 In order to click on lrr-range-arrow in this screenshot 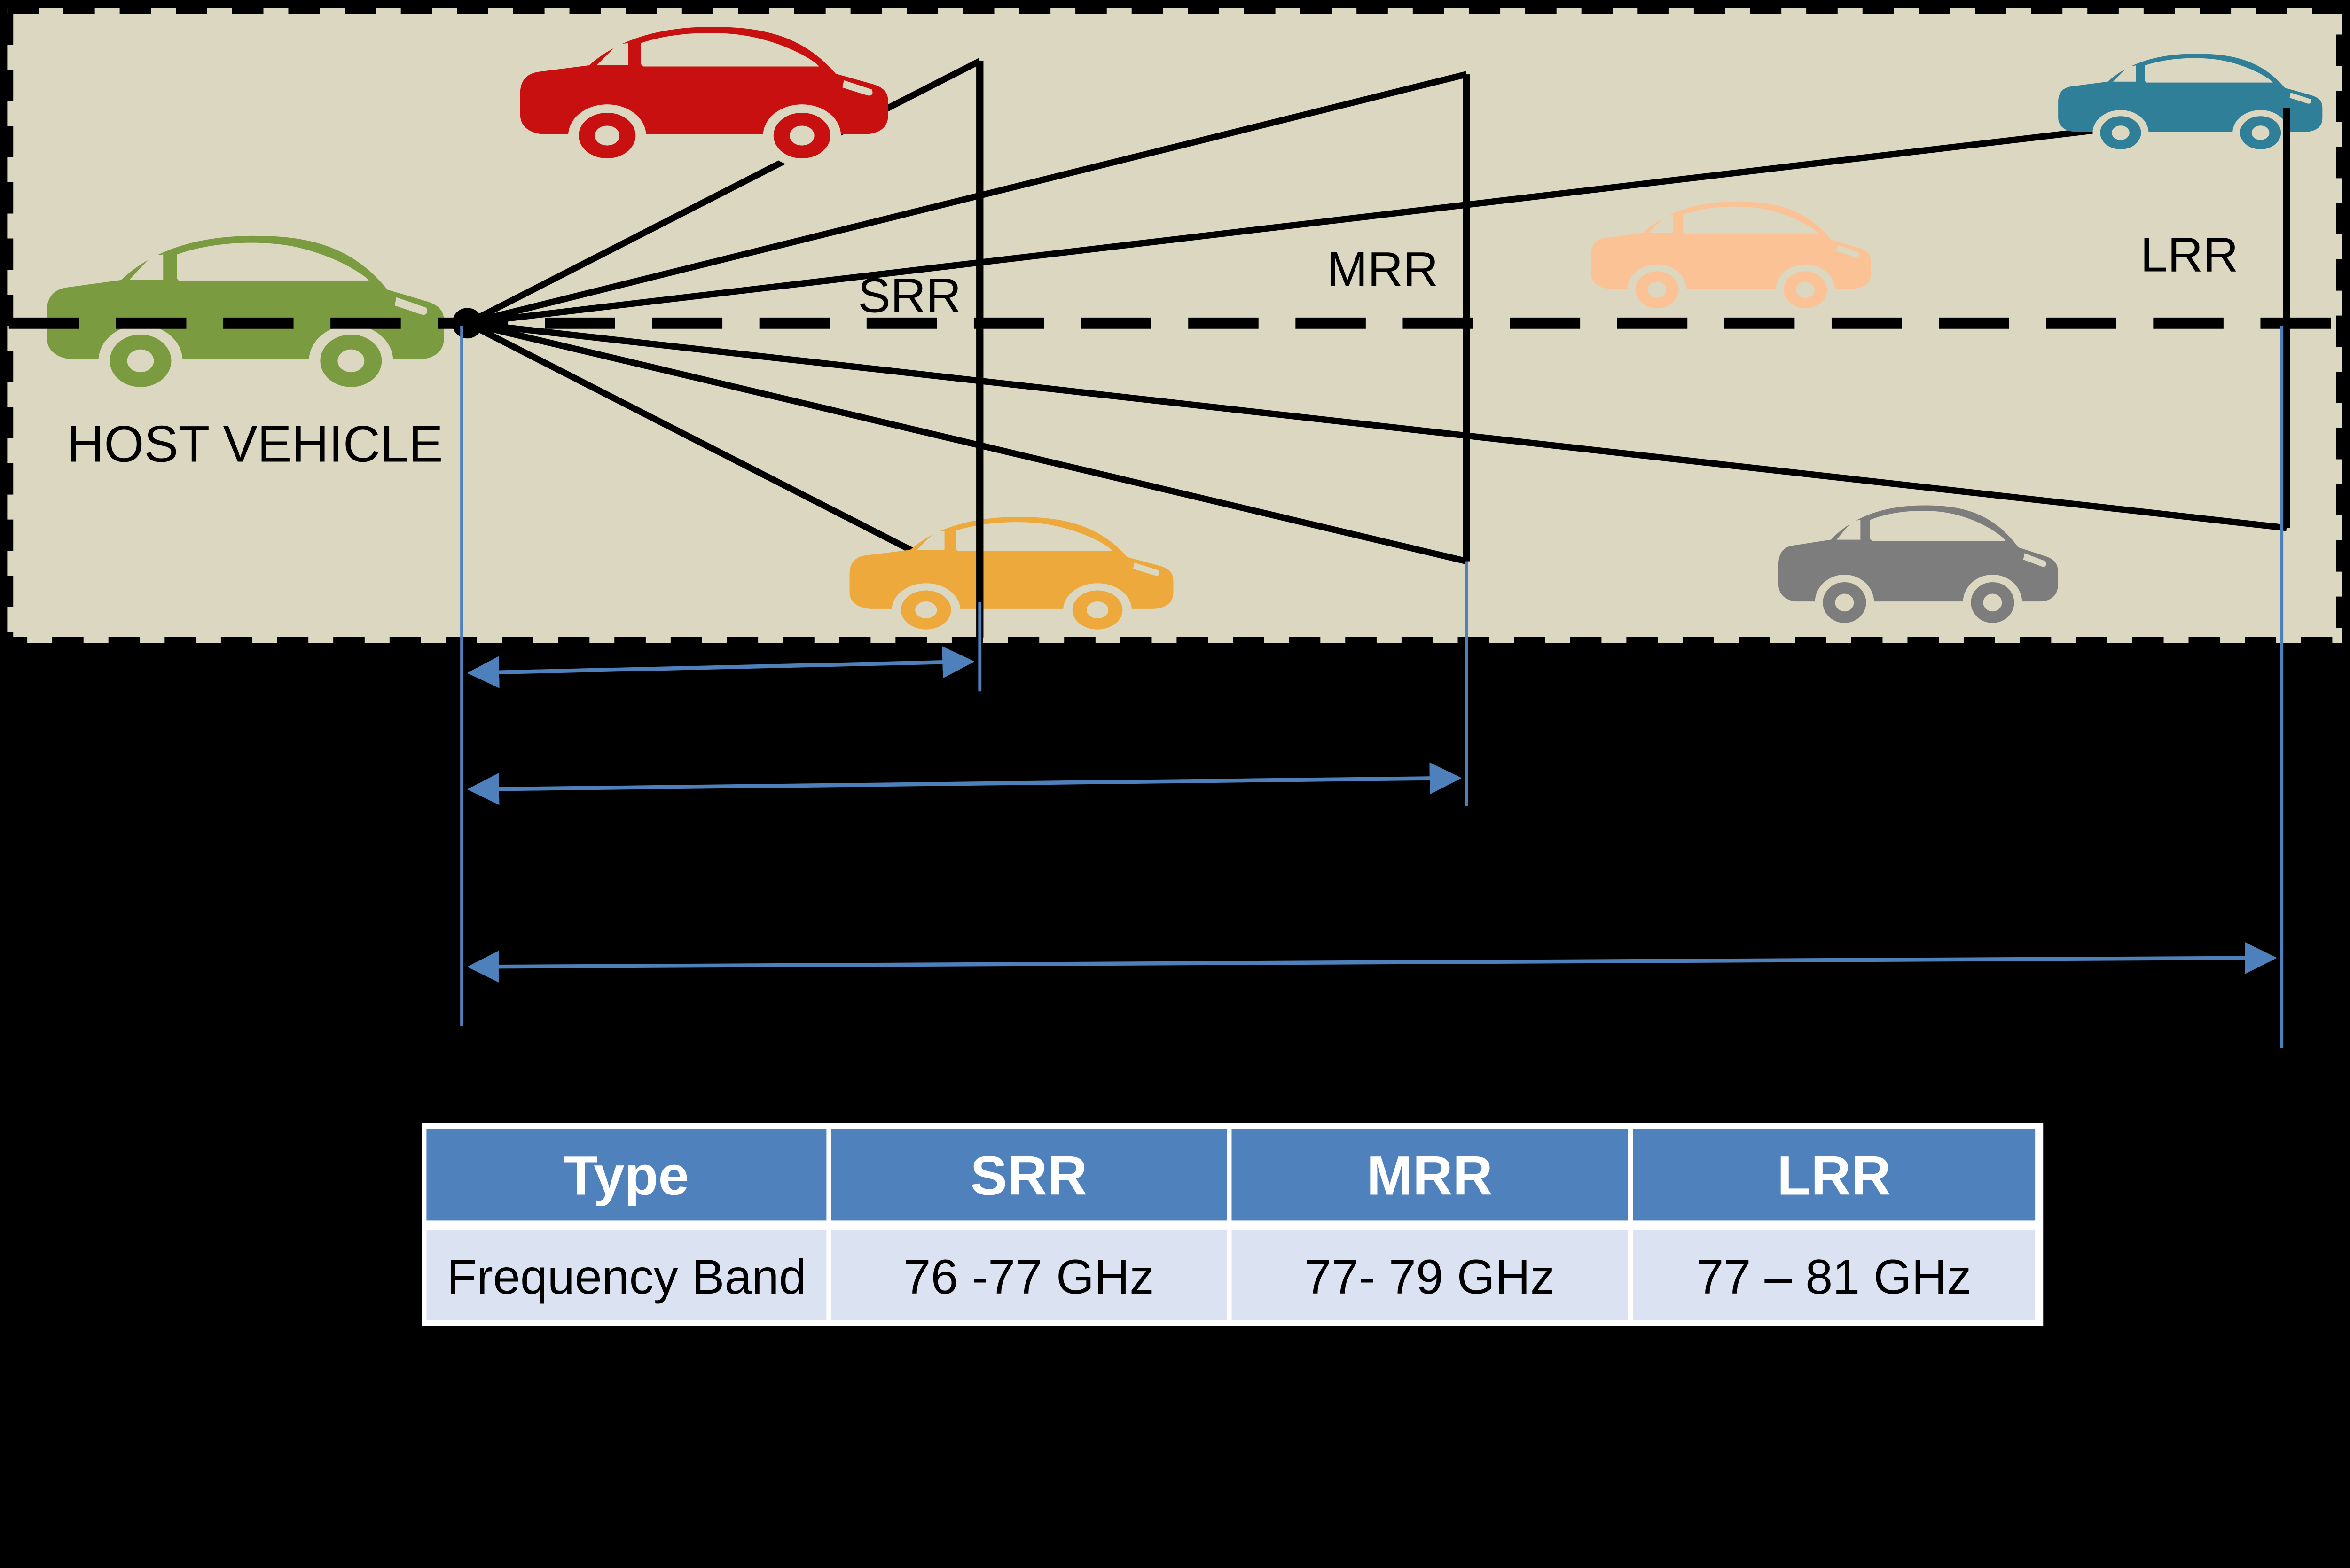, I will do `click(1372, 962)`.